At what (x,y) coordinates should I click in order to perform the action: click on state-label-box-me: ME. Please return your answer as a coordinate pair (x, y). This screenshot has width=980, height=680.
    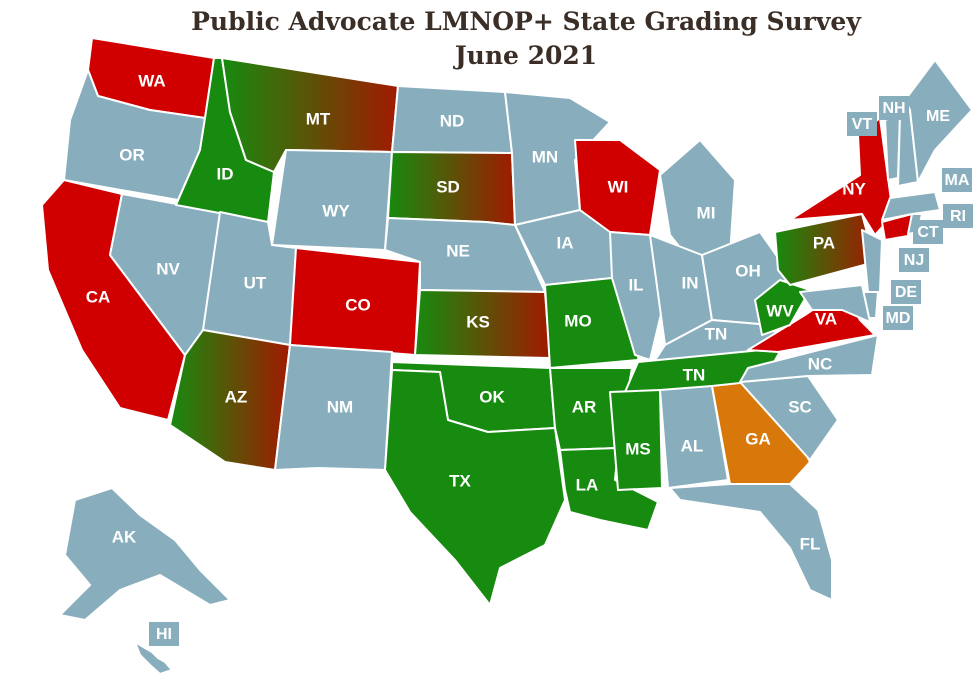
    Looking at the image, I should click on (938, 116).